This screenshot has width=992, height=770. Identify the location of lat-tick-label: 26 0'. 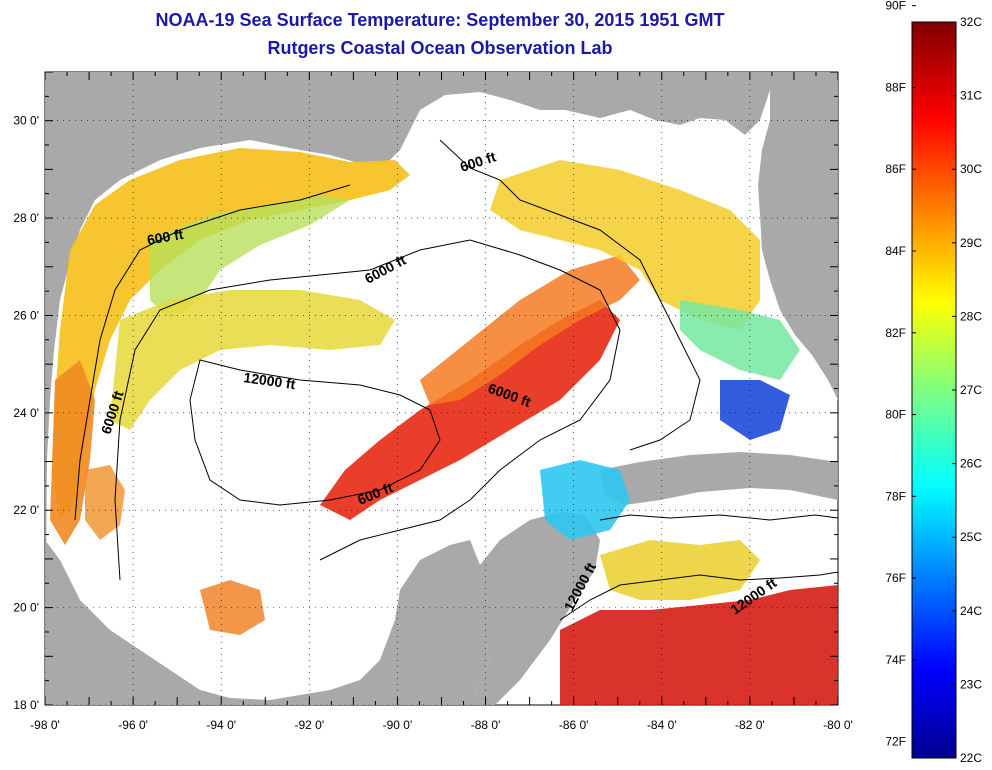
(26, 315).